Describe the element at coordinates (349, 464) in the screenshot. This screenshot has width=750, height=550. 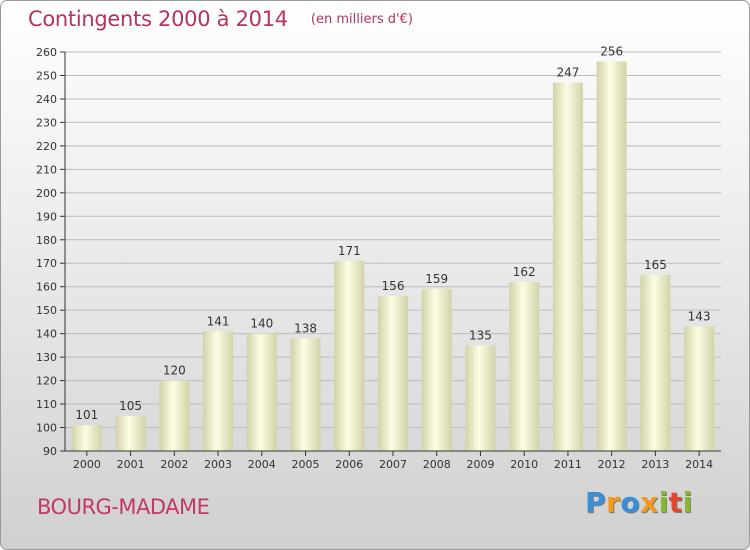
I see `x-tick-label: 2006` at that location.